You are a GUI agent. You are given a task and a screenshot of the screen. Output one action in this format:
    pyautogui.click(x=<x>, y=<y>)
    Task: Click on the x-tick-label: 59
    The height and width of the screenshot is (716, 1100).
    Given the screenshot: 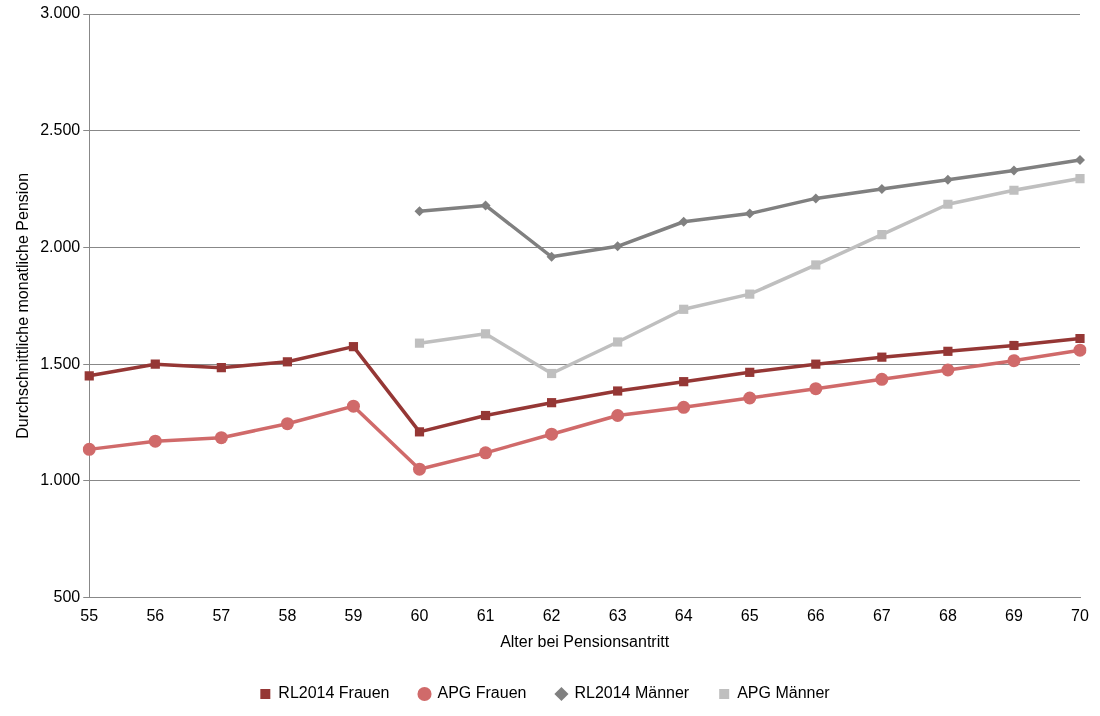 What is the action you would take?
    pyautogui.click(x=353, y=615)
    